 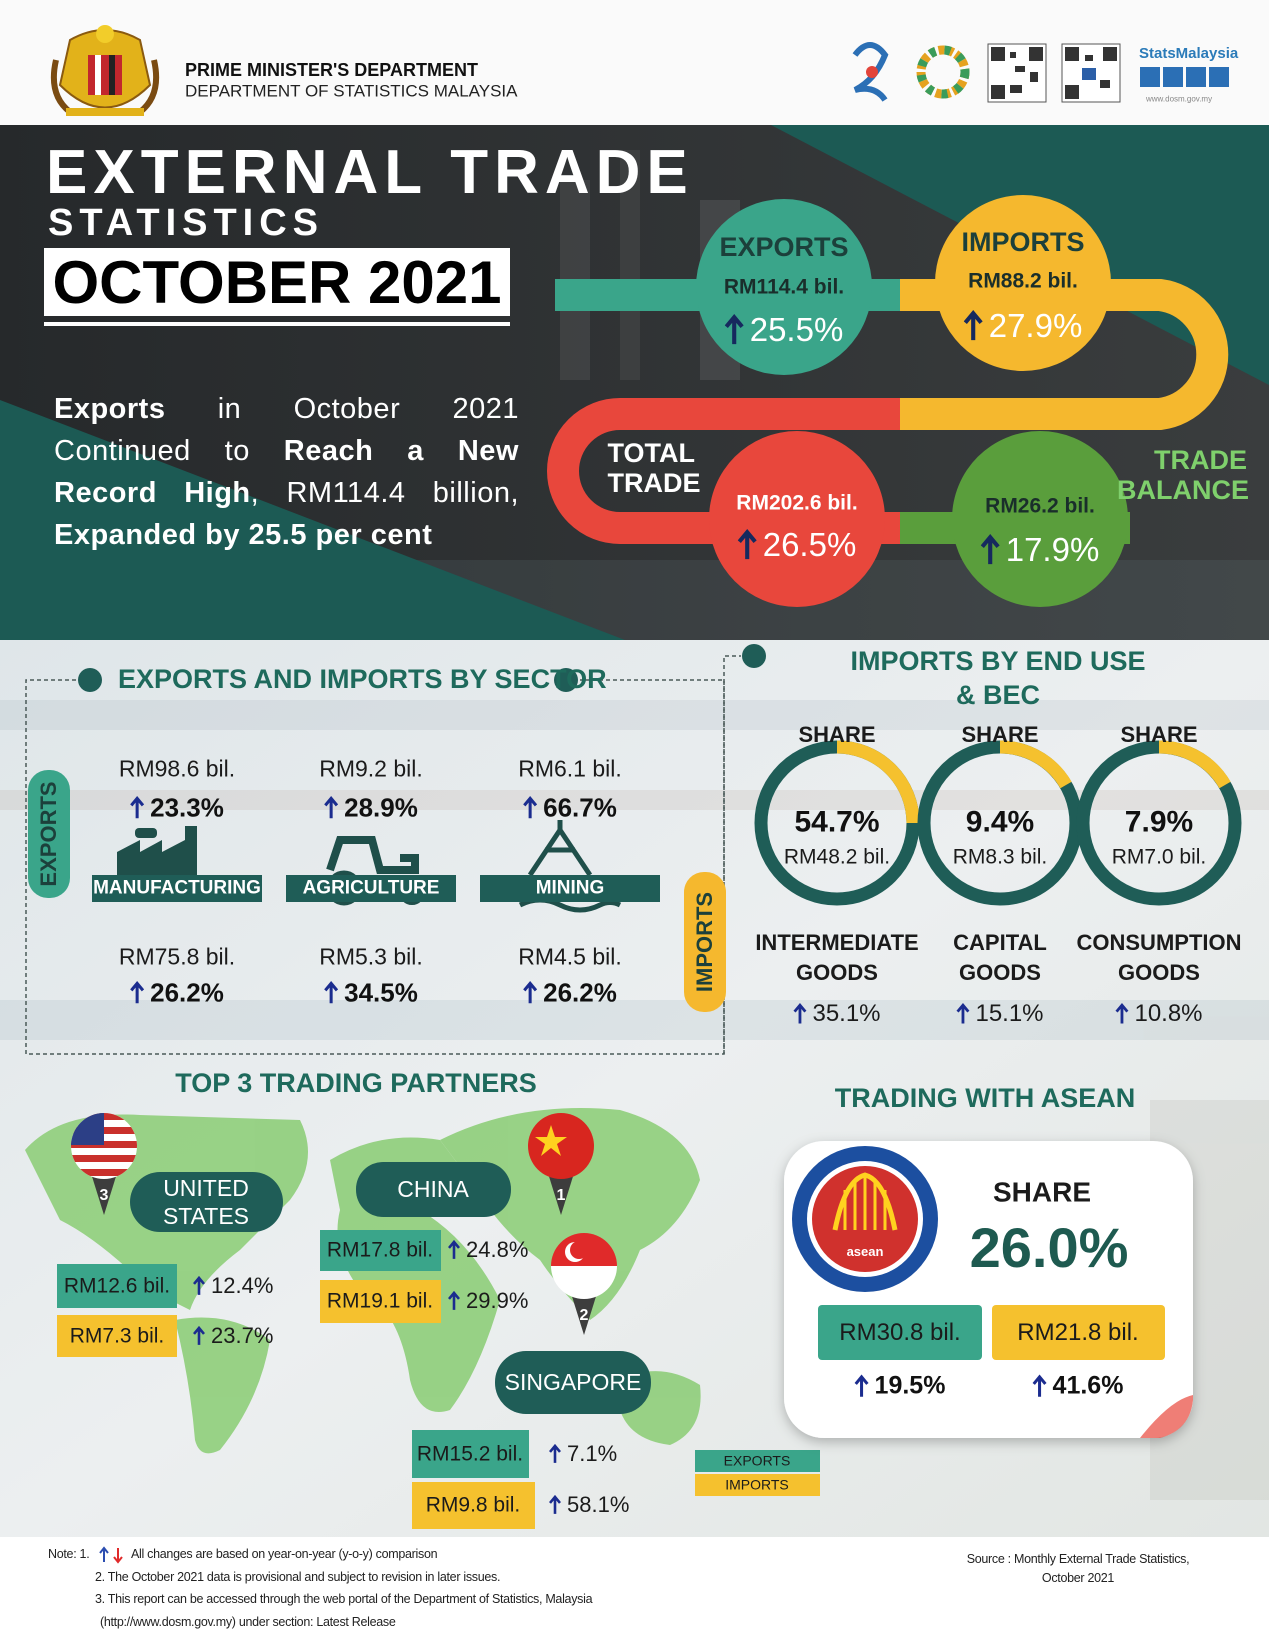 What do you see at coordinates (351, 91) in the screenshot?
I see `dept-subname: DEPARTMENT OF STATISTICS MALAYSIA` at bounding box center [351, 91].